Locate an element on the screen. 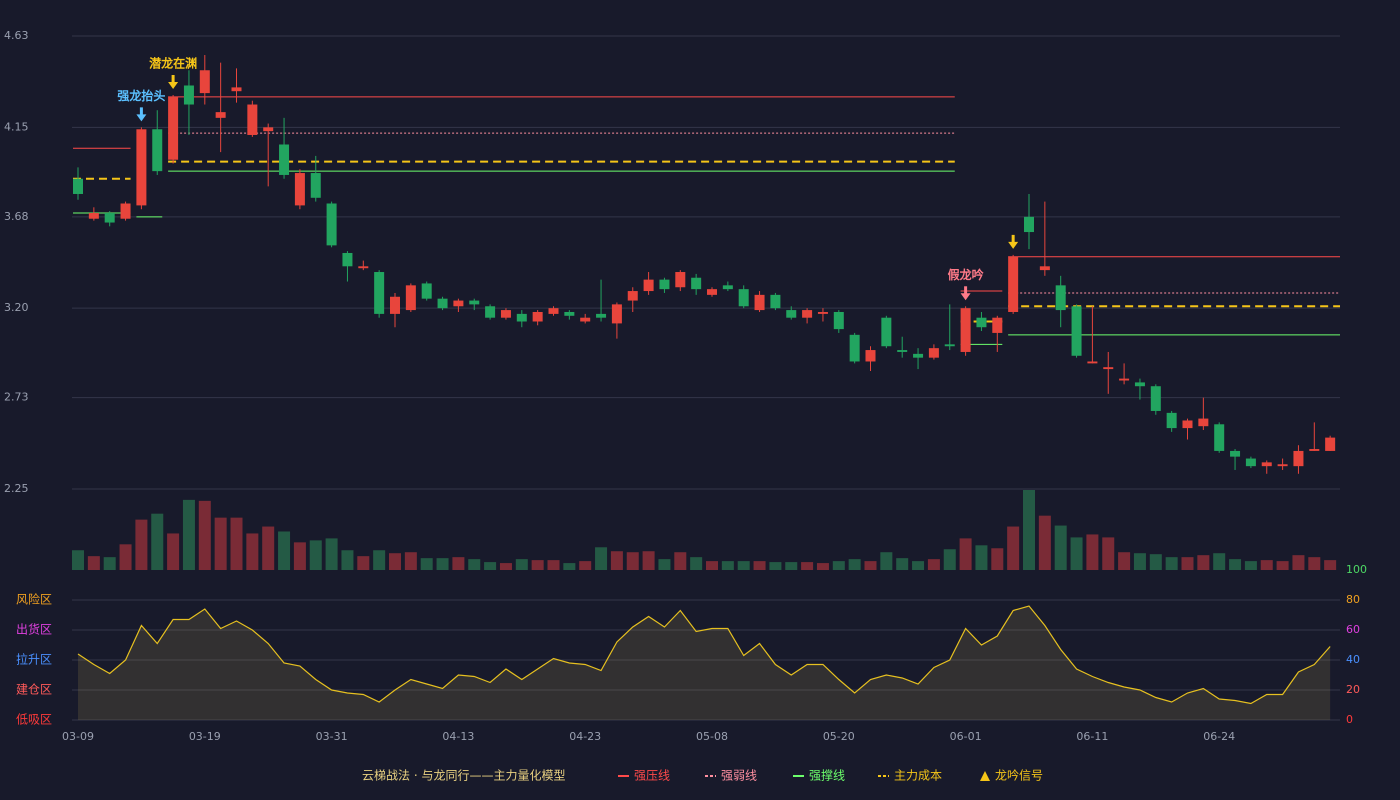 The height and width of the screenshot is (800, 1400). right-tick-label: 100 is located at coordinates (1356, 569).